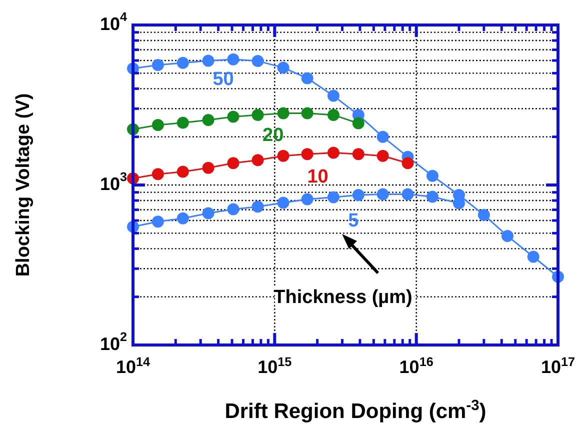 The image size is (587, 437). I want to click on x-axis-title: Drift Region Doping (cm$^{-3}$), so click(355, 410).